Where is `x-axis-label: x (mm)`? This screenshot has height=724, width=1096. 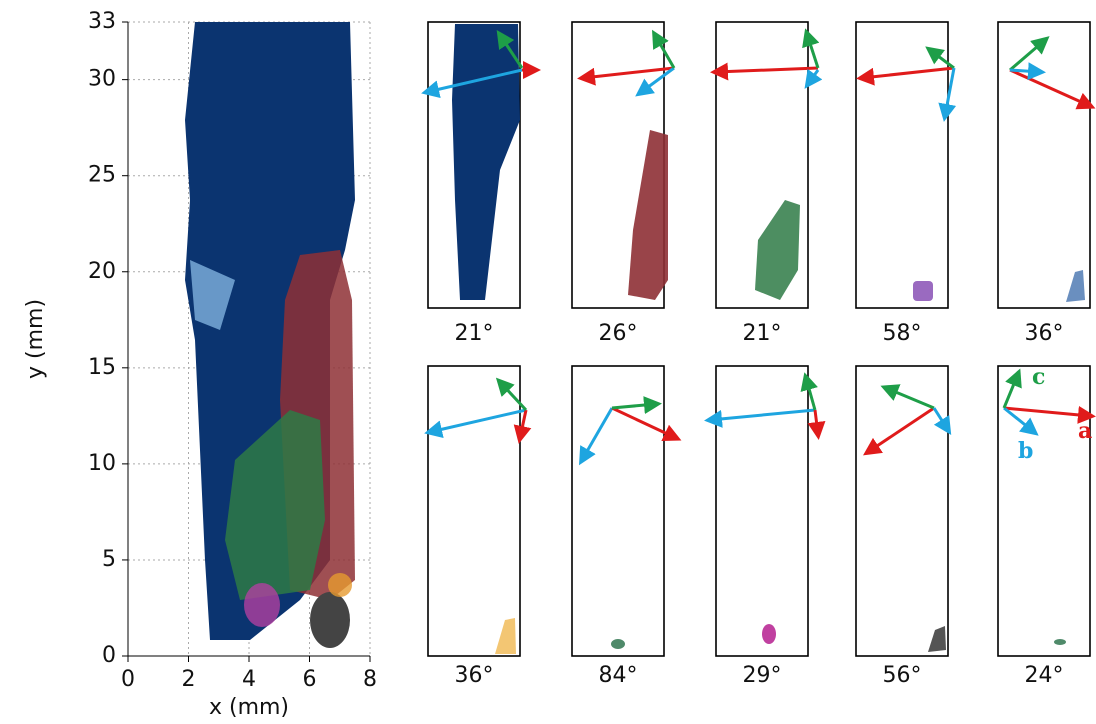 x-axis-label: x (mm) is located at coordinates (249, 707).